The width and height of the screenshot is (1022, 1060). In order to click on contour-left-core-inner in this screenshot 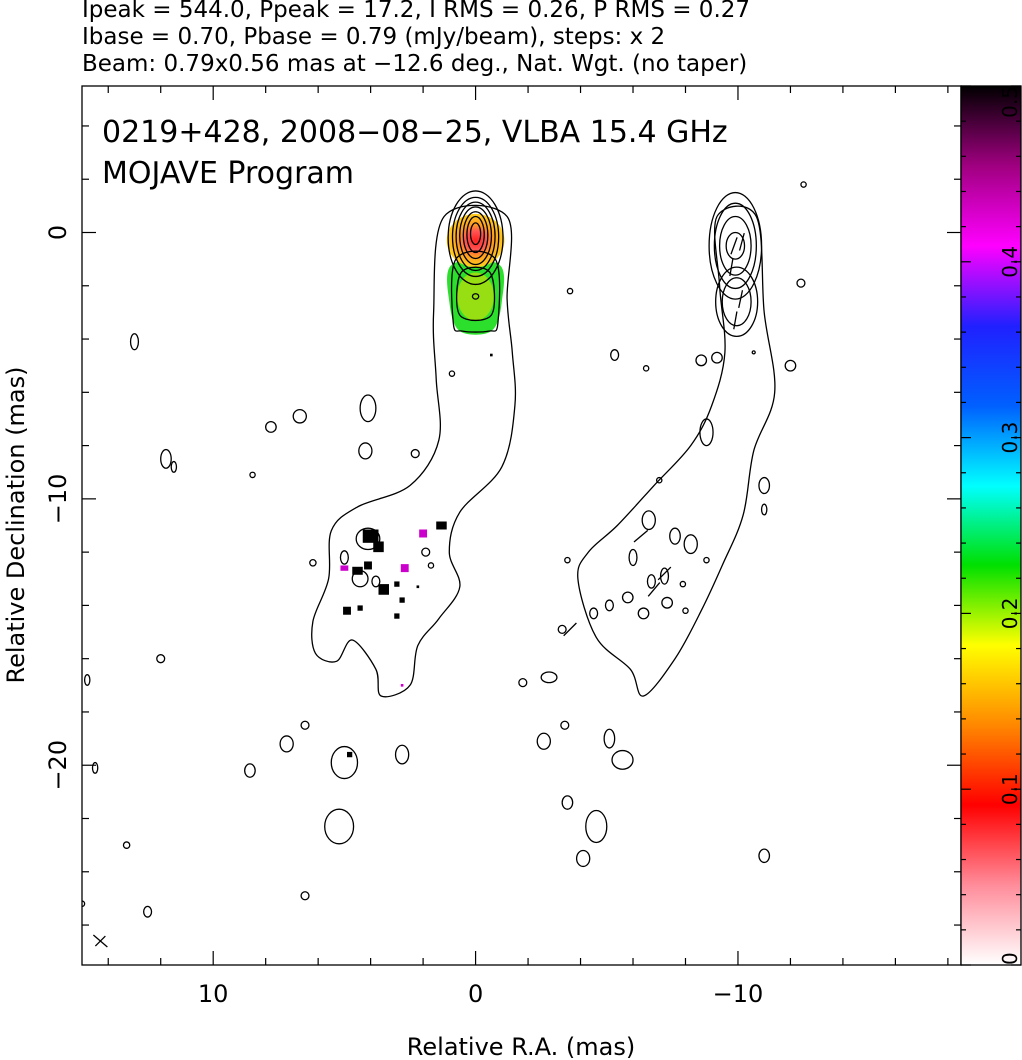, I will do `click(475, 291)`.